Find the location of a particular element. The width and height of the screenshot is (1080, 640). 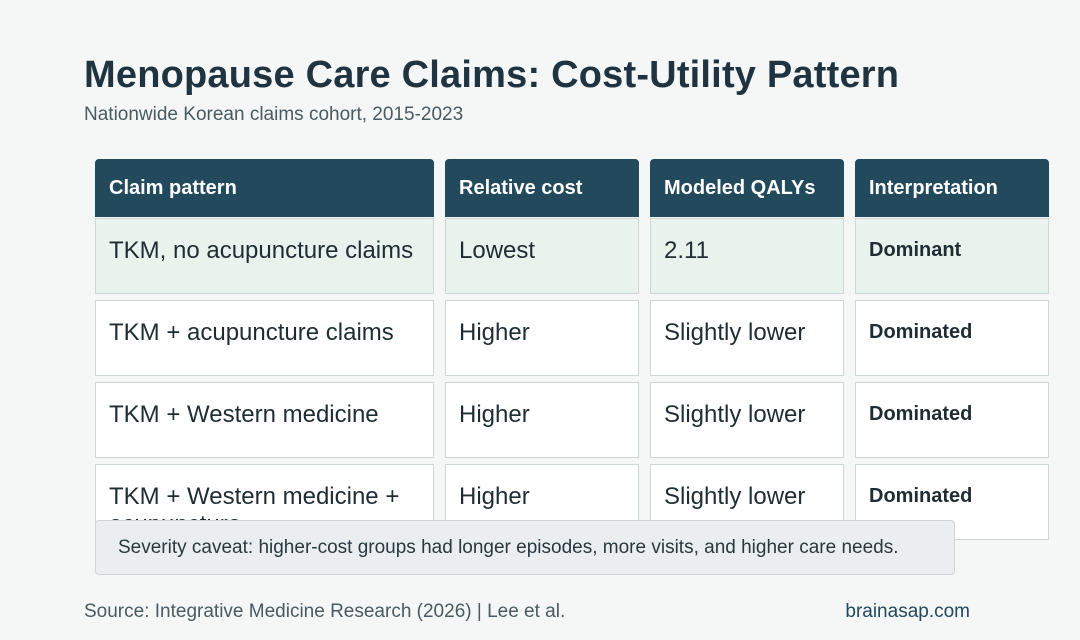

interpretation-cell: Dominant is located at coordinates (952, 256).